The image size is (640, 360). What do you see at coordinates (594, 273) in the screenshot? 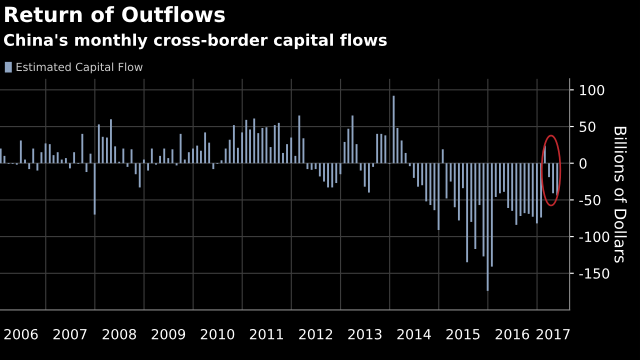
I see `y-tick-label: -150` at bounding box center [594, 273].